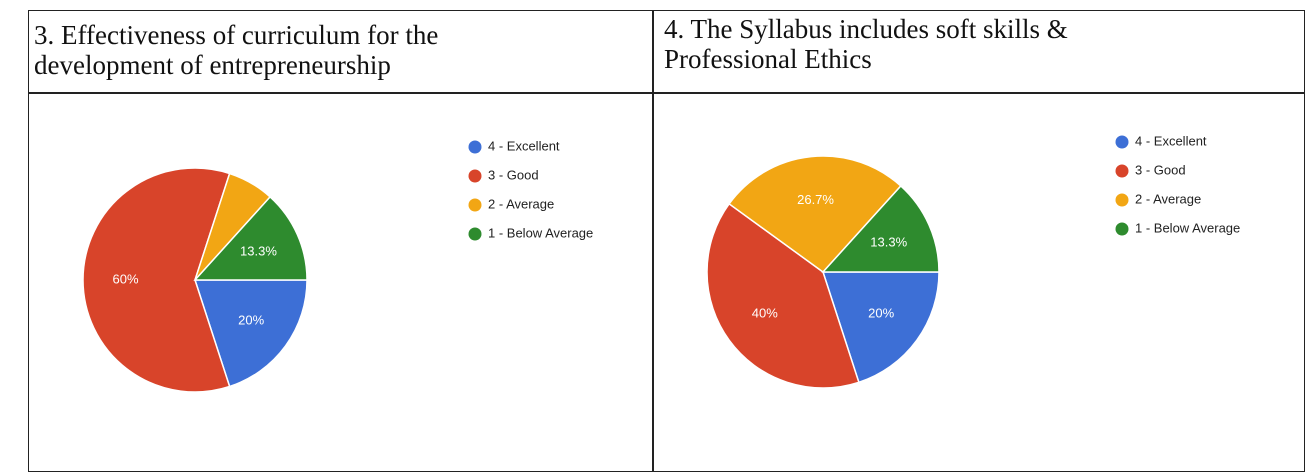 This screenshot has height=475, width=1310. Describe the element at coordinates (815, 199) in the screenshot. I see `data-label: 26.7%` at that location.